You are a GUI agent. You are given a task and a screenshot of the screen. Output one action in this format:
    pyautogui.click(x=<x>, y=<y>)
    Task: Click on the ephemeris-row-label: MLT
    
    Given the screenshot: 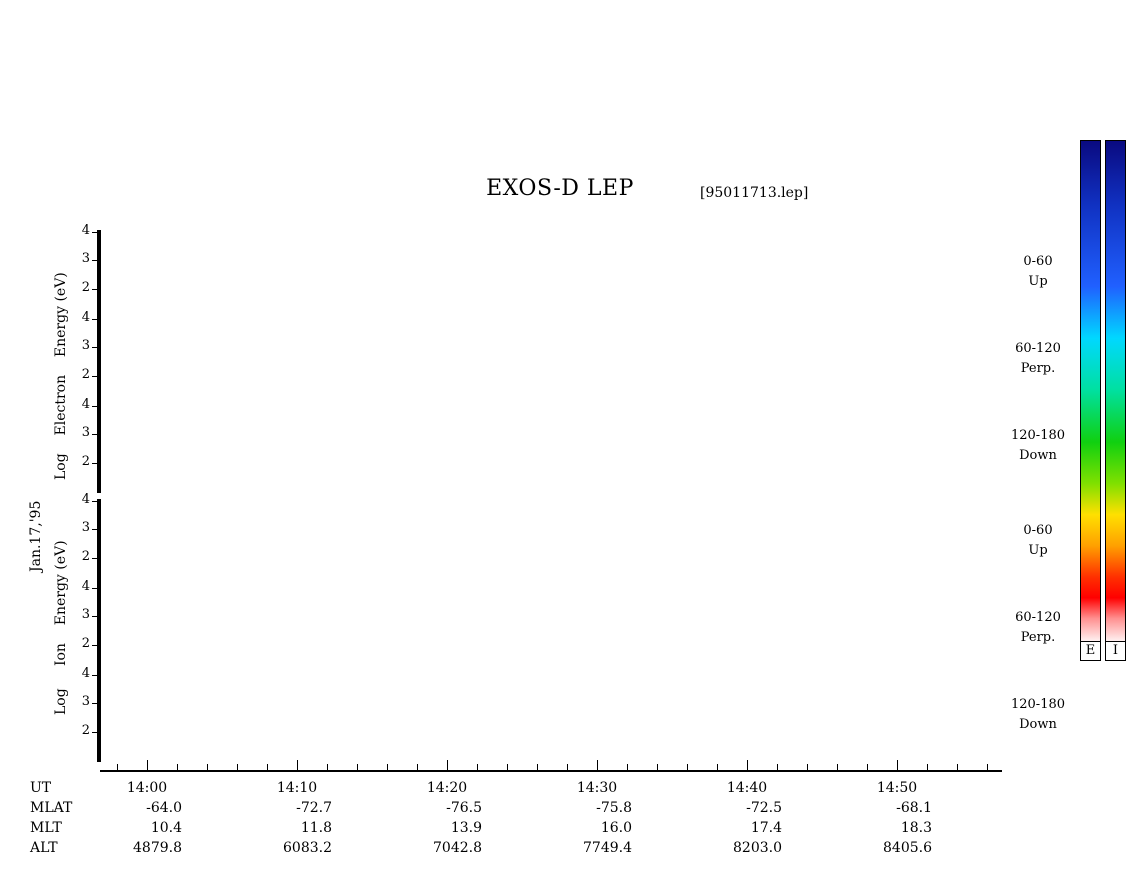 What is the action you would take?
    pyautogui.click(x=46, y=828)
    